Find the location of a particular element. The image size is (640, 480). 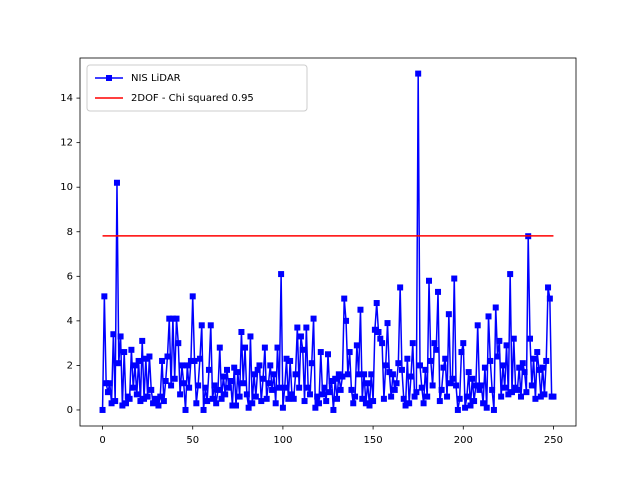

legend-box is located at coordinates (197, 88).